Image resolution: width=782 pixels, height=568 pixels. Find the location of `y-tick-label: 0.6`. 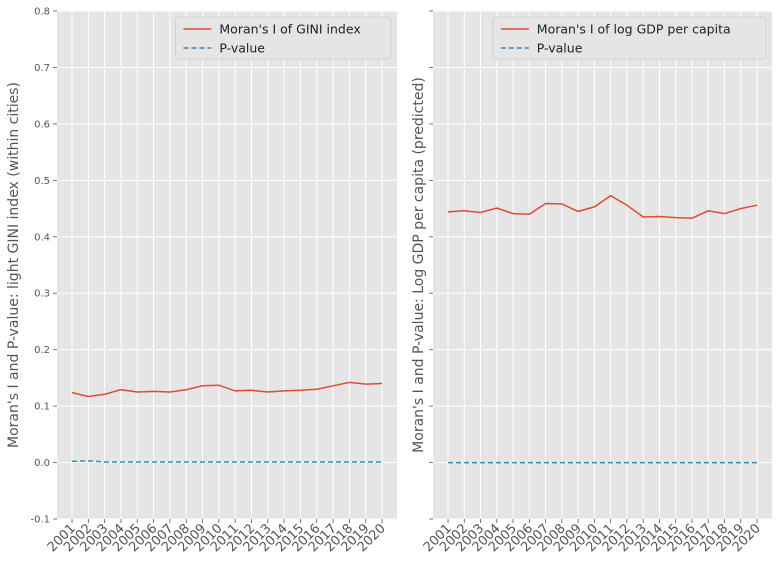

y-tick-label: 0.6 is located at coordinates (42, 124).